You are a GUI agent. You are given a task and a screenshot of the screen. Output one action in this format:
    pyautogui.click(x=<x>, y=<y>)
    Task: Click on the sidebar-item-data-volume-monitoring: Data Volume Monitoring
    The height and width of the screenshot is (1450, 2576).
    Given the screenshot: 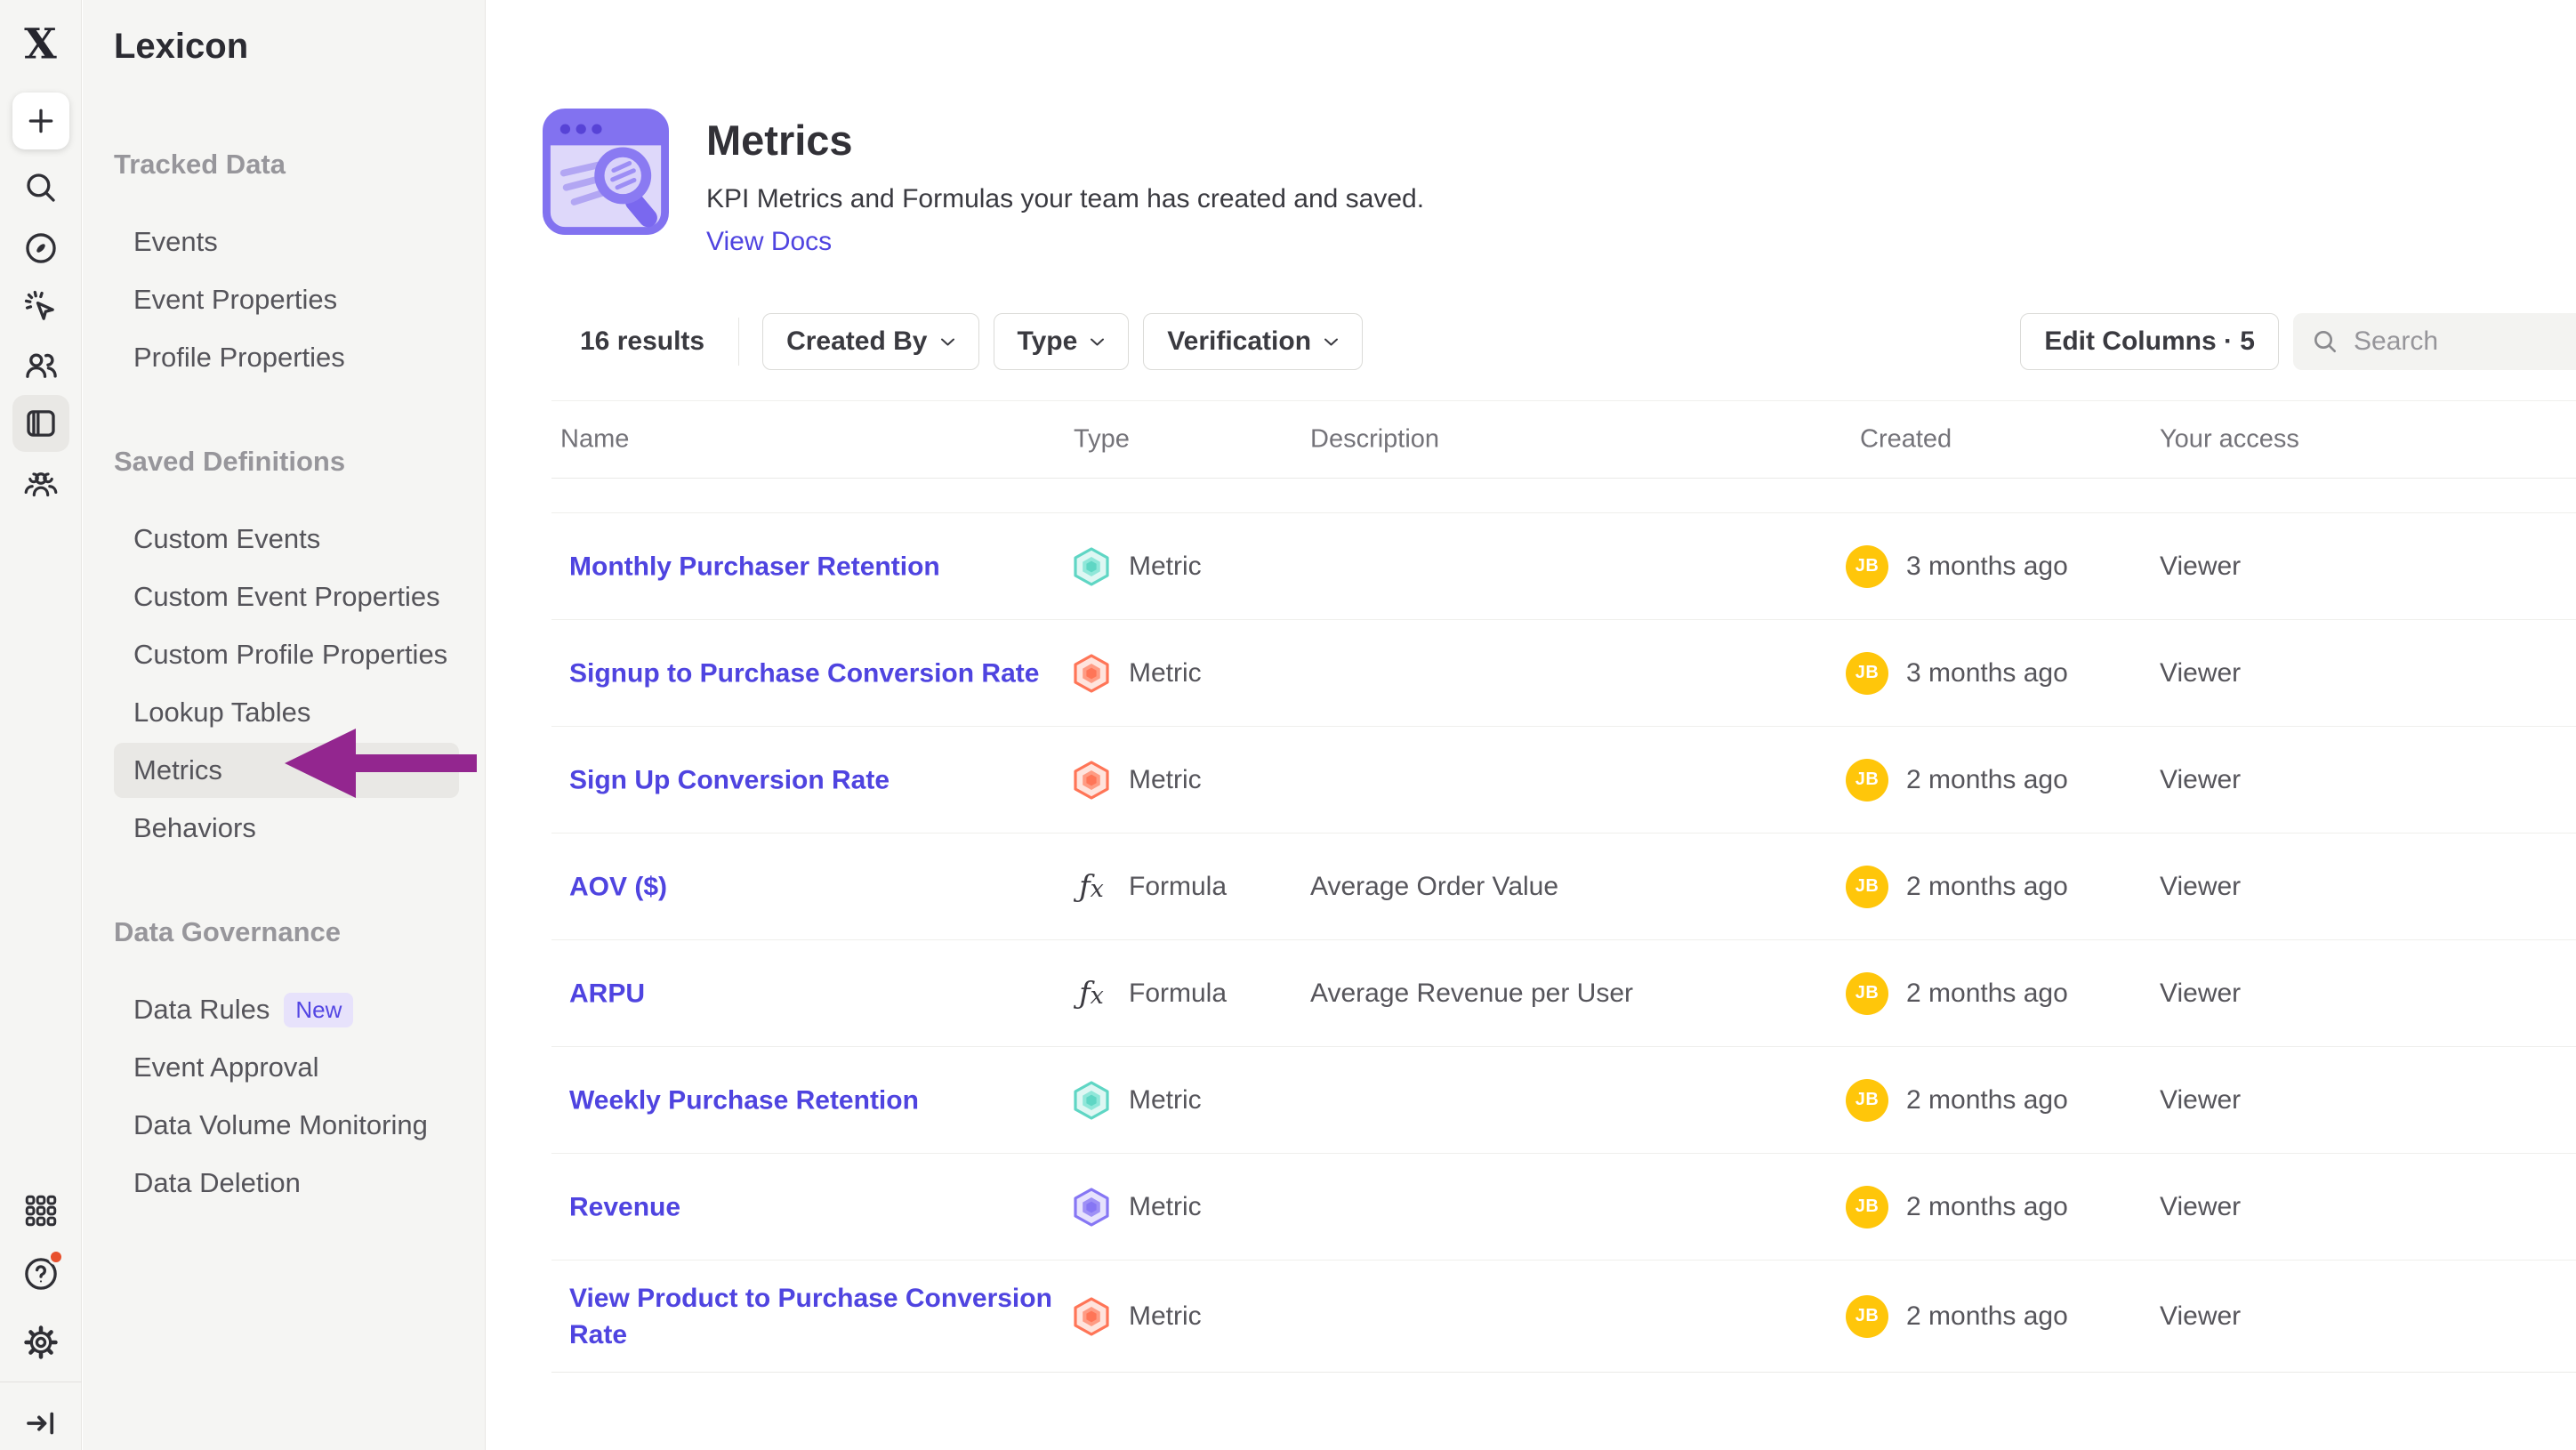 What is the action you would take?
    pyautogui.click(x=286, y=1125)
    